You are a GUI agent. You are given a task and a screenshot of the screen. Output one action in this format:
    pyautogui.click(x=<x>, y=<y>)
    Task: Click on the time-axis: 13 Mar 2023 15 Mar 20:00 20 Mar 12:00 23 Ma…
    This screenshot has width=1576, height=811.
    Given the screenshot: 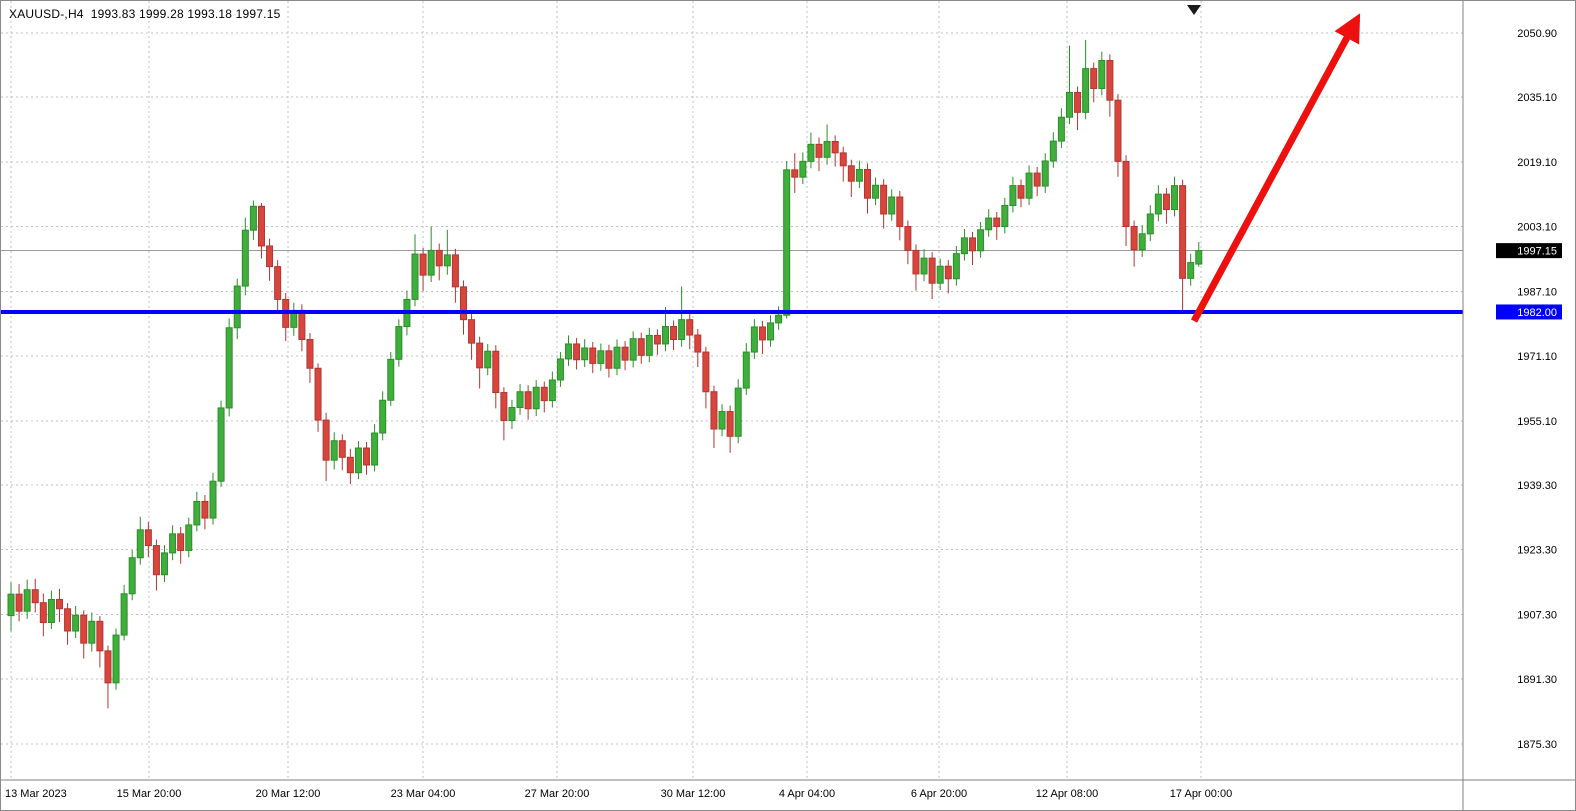 What is the action you would take?
    pyautogui.click(x=618, y=794)
    